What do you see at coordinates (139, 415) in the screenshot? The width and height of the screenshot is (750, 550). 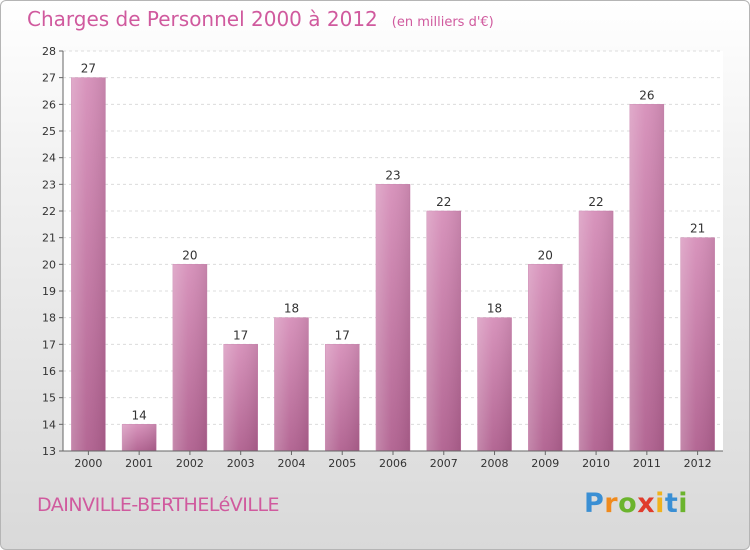 I see `data-label: 14` at bounding box center [139, 415].